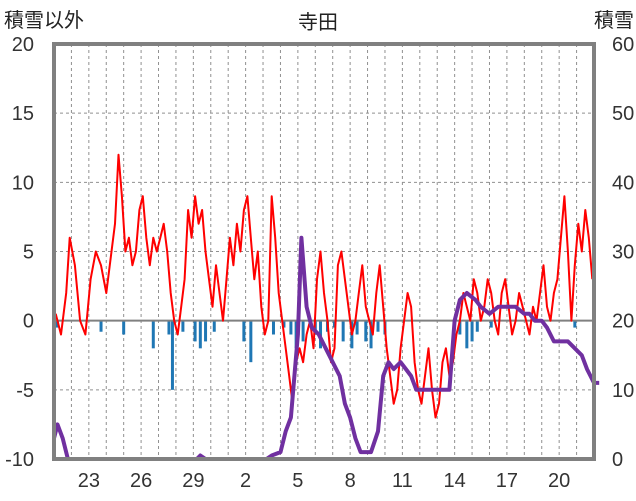 The height and width of the screenshot is (501, 636). I want to click on y-left-tick-label: 5, so click(28, 253).